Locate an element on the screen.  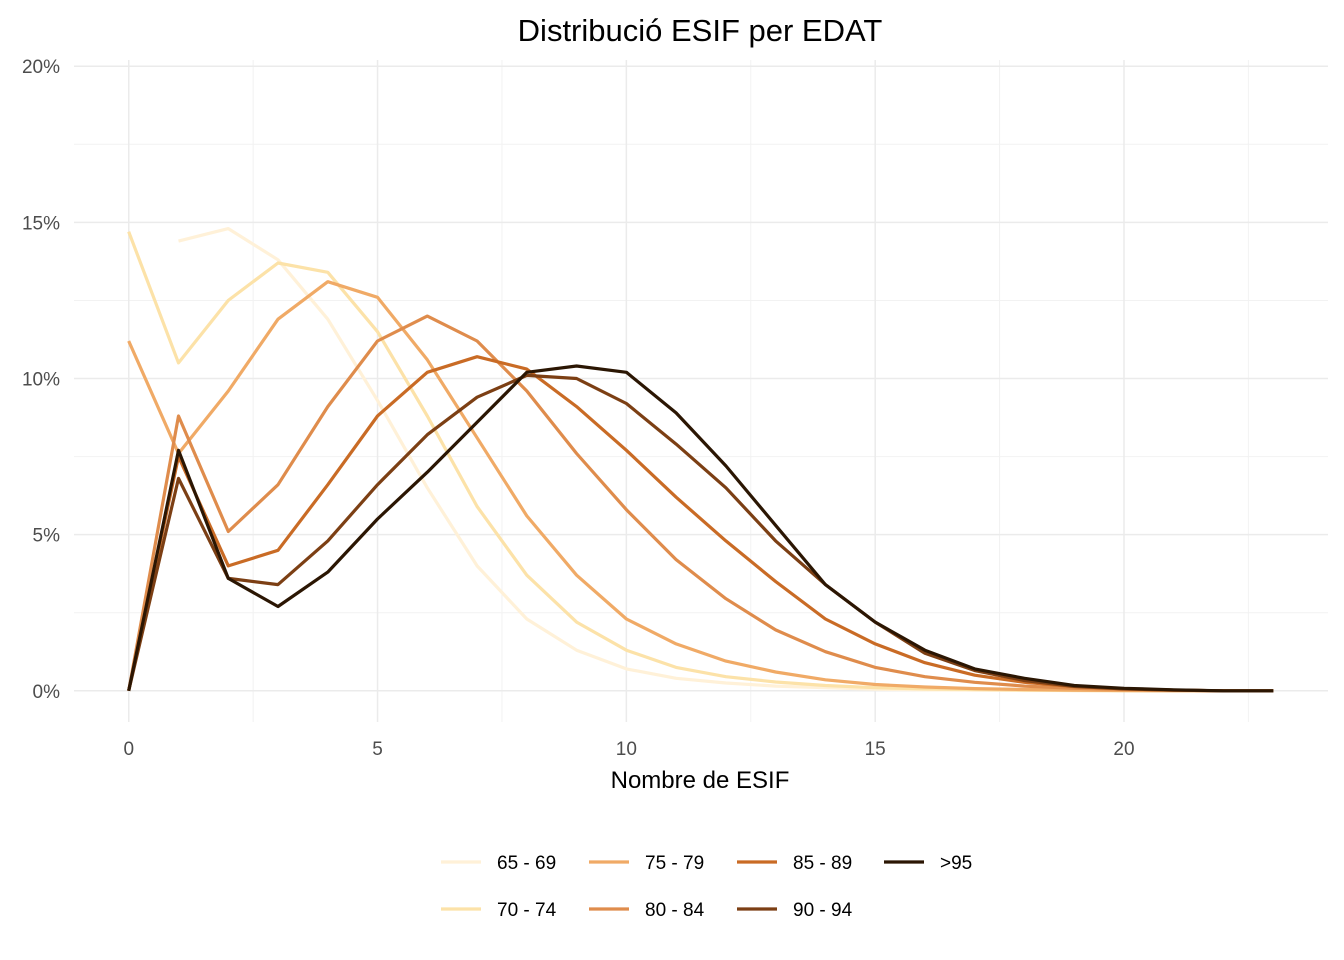
legend-item: 75 - 79 is located at coordinates (646, 863).